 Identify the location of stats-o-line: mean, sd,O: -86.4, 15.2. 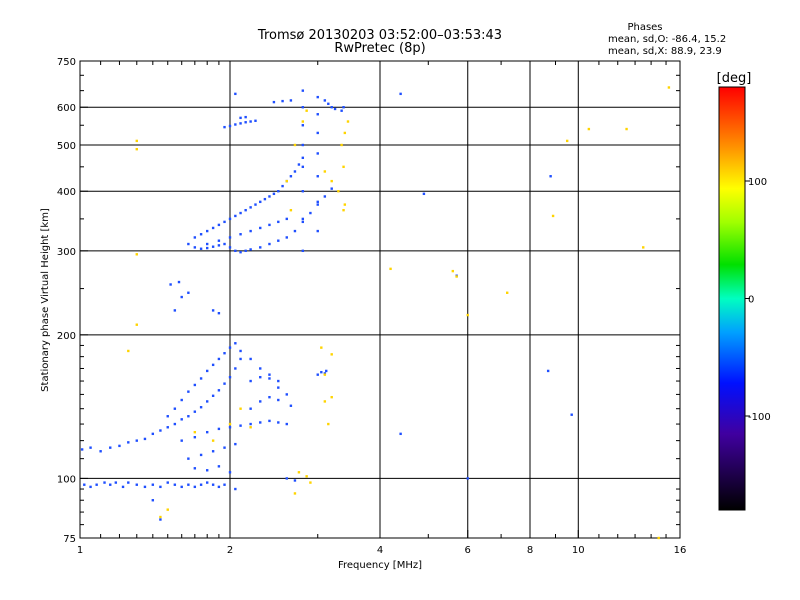
(667, 39).